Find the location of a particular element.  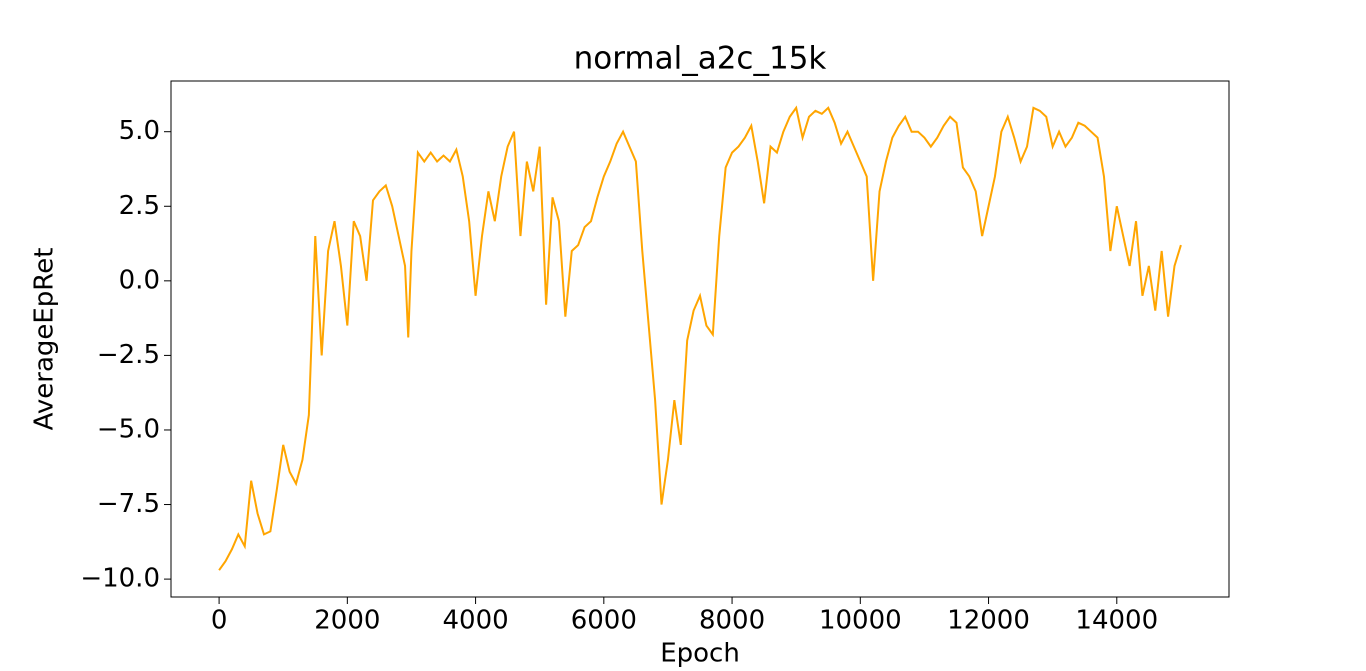

y-tick-label: −10.0 is located at coordinates (120, 579).